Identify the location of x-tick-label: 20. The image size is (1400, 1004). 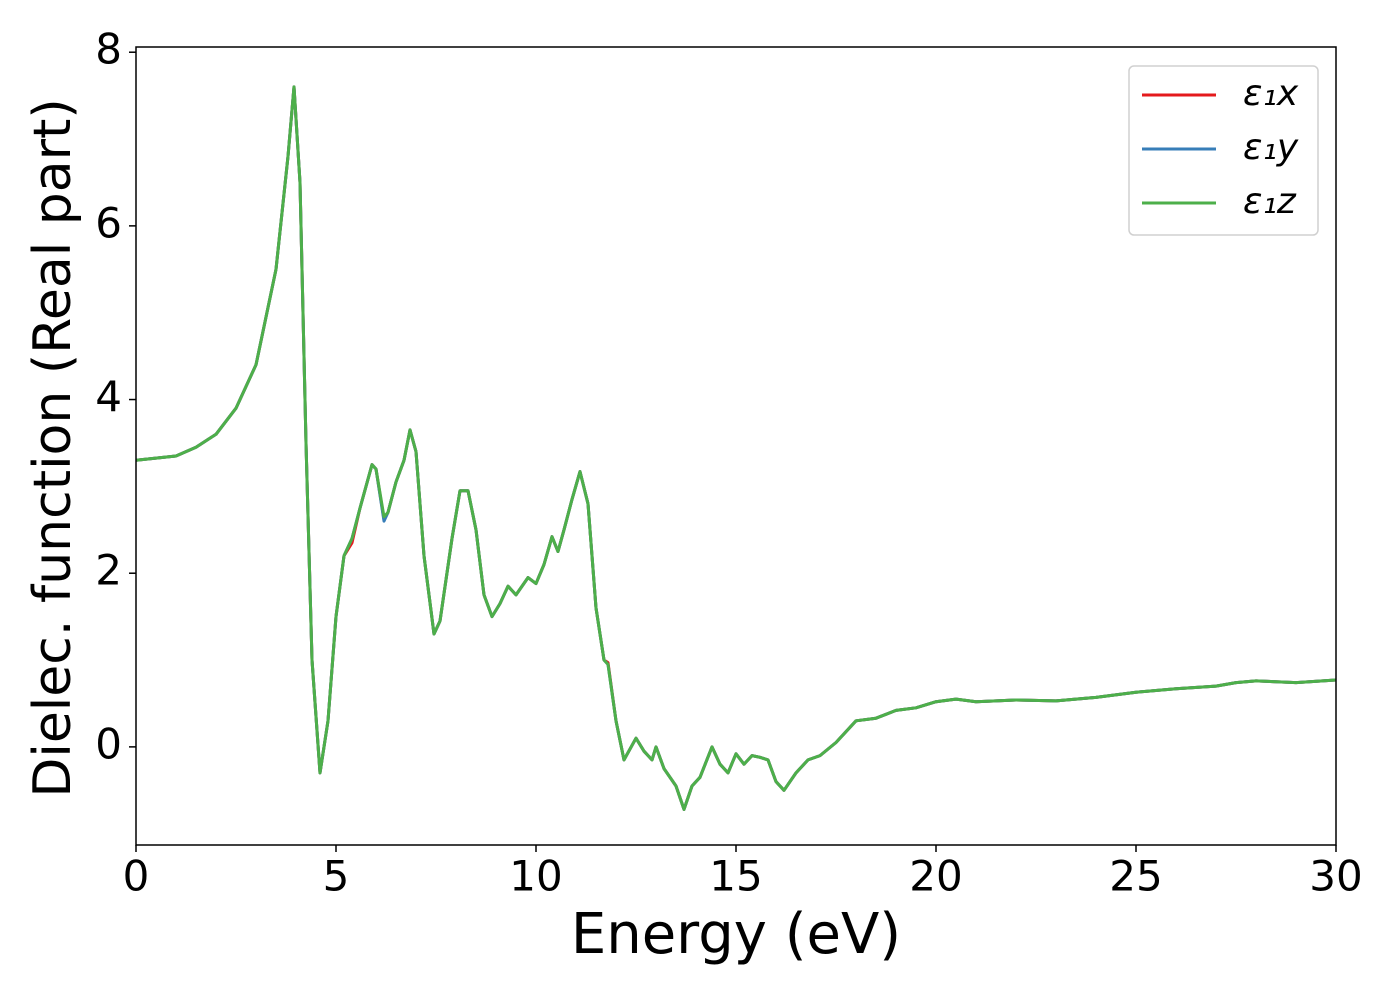
(935, 876).